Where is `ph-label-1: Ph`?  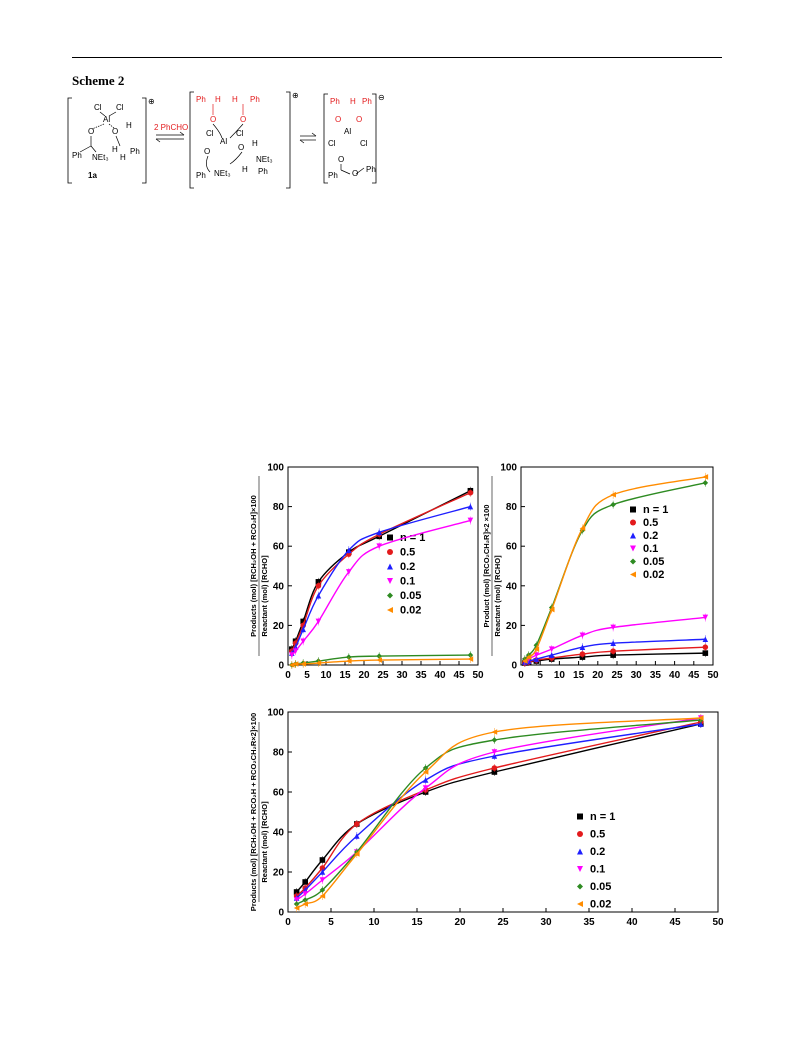 ph-label-1: Ph is located at coordinates (77, 155).